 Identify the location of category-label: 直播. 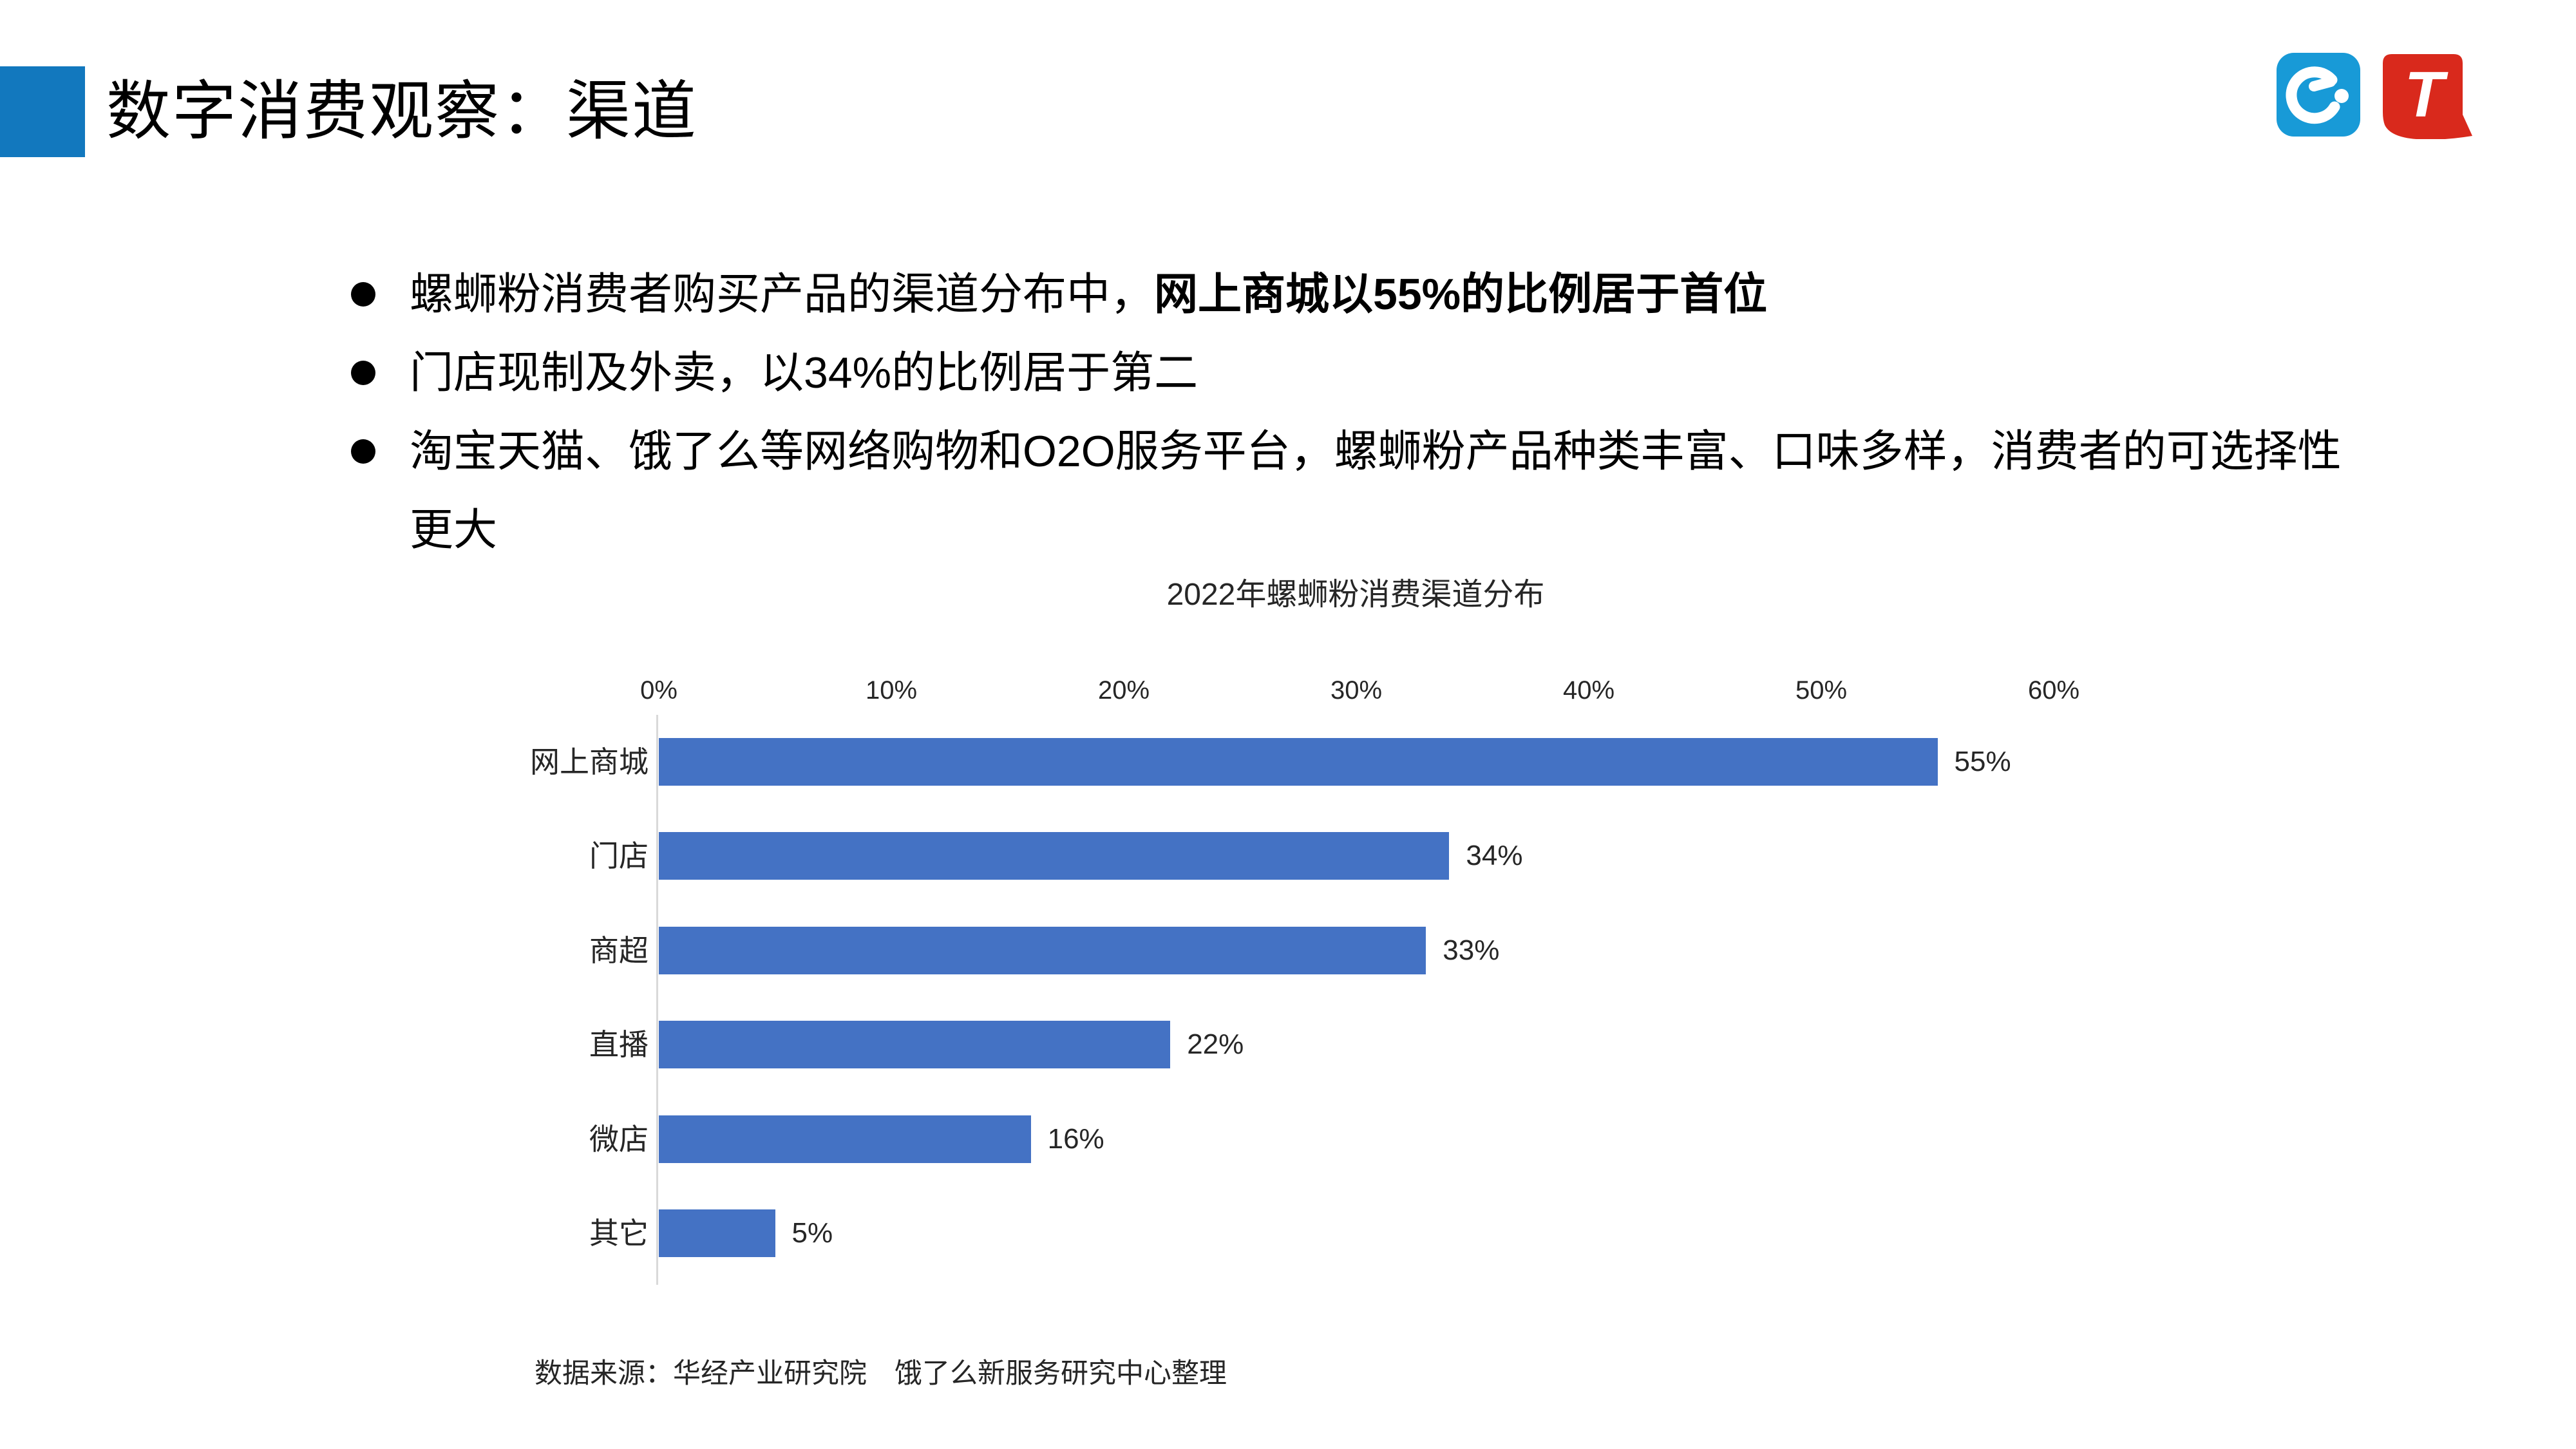
(619, 1045).